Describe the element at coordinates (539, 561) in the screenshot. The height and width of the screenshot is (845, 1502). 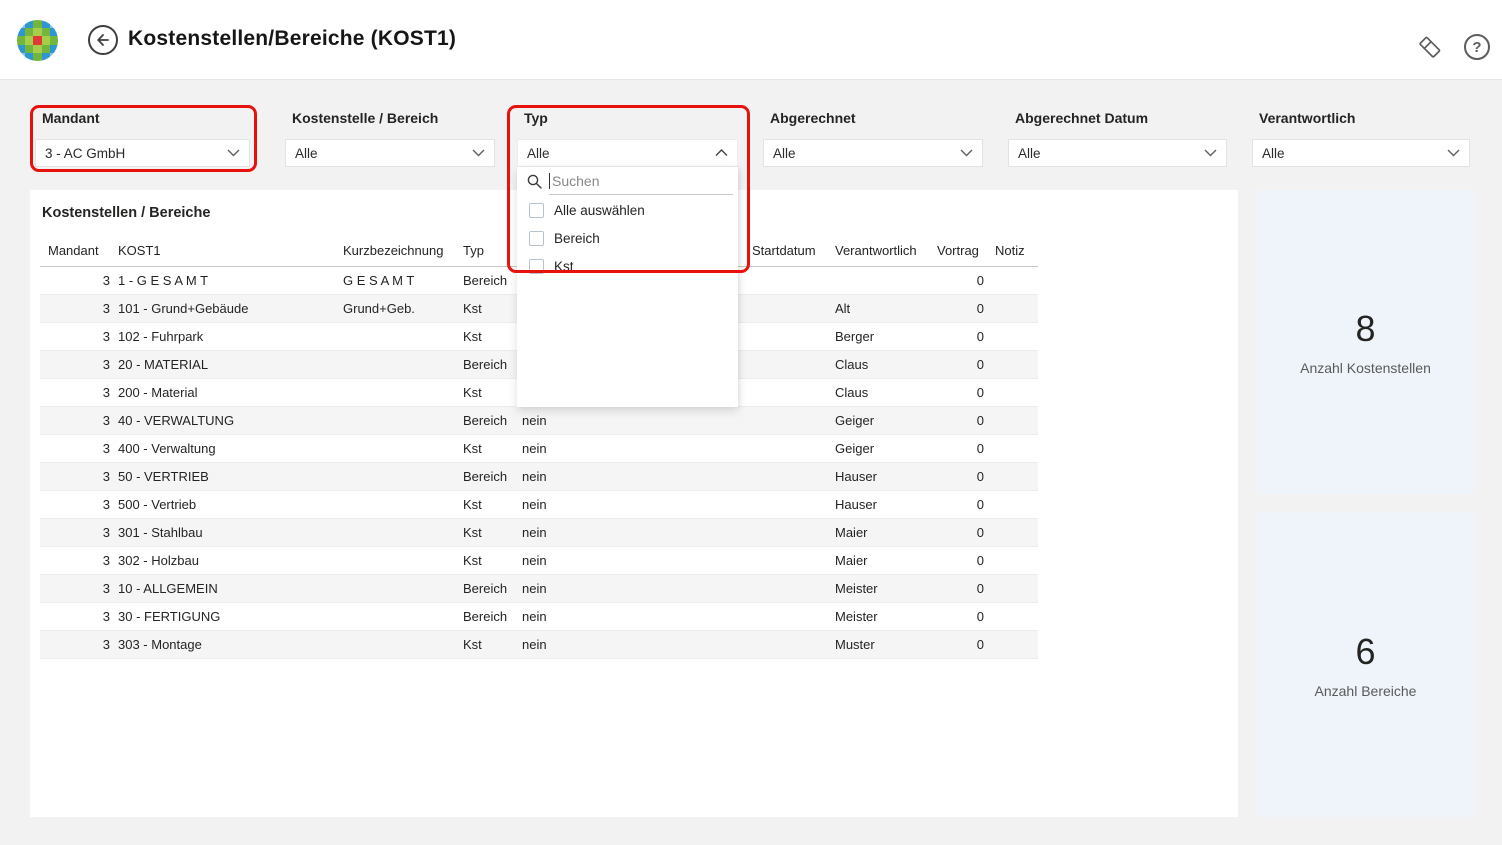
I see `table-row: 3 302 - Holzbau Kst nein Maier 0` at that location.